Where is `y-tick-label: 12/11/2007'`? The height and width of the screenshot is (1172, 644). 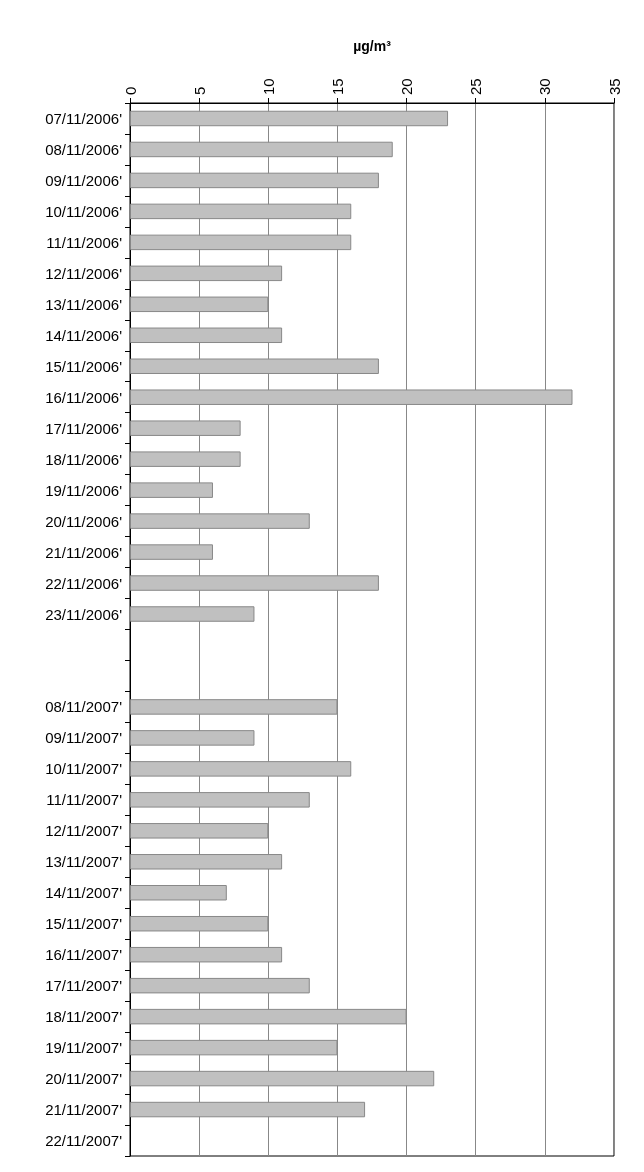 y-tick-label: 12/11/2007' is located at coordinates (84, 831).